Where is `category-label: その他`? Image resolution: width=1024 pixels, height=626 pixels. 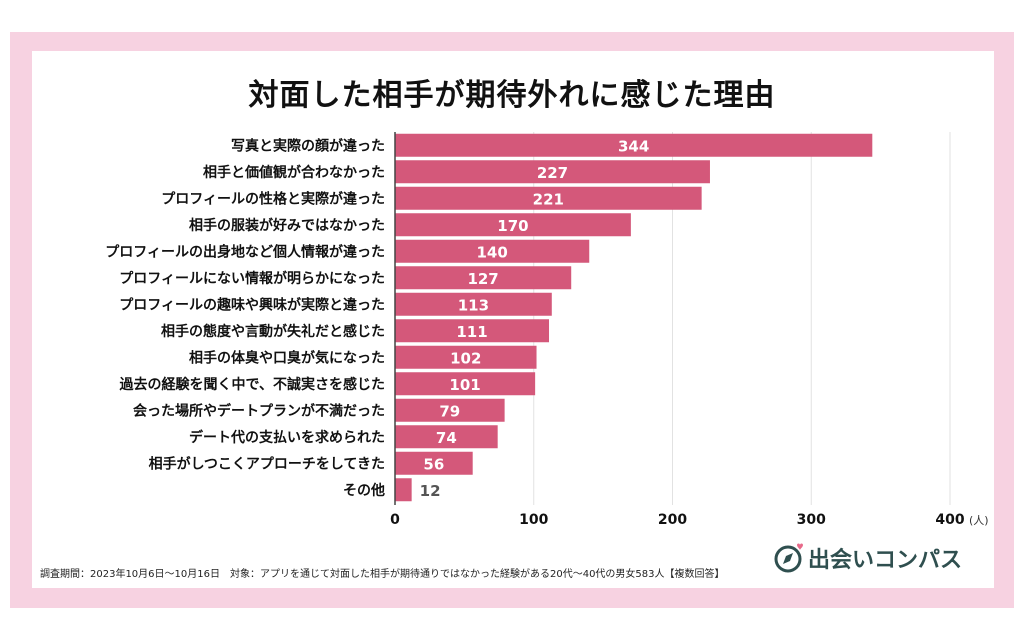 category-label: その他 is located at coordinates (364, 490).